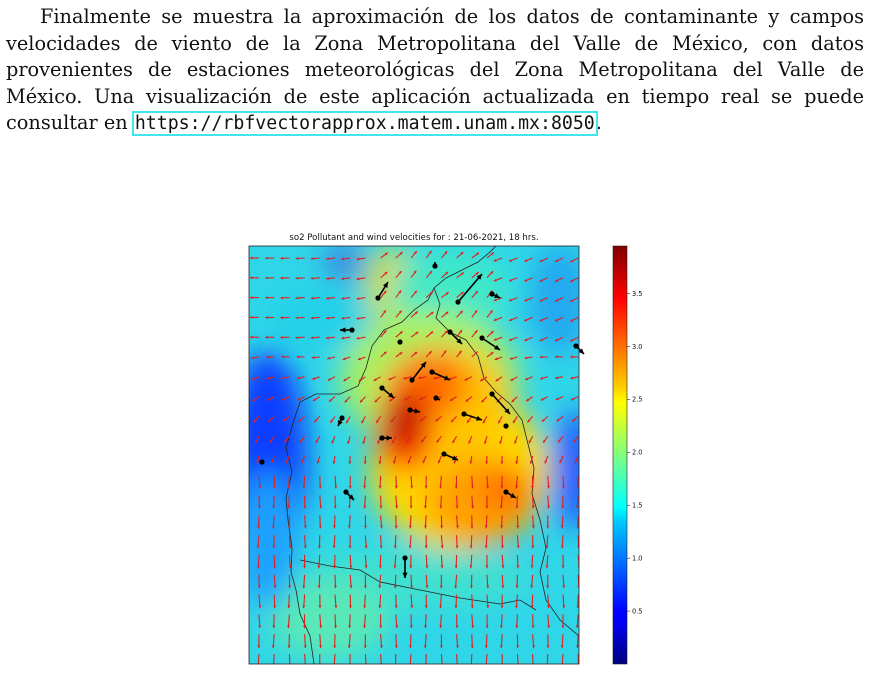 The height and width of the screenshot is (683, 876). I want to click on colorbar-tick-label: 1.5, so click(637, 506).